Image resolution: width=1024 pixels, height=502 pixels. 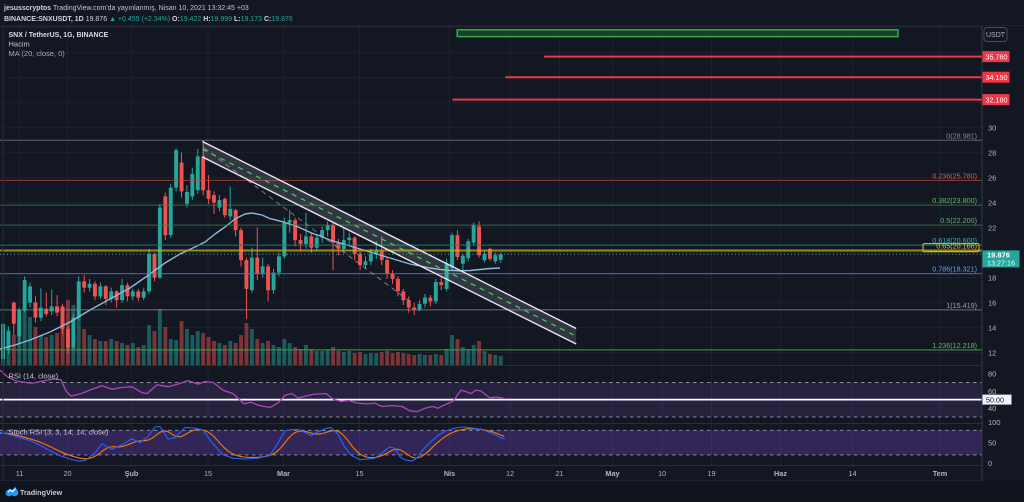 What do you see at coordinates (992, 177) in the screenshot?
I see `svg-text: 26` at bounding box center [992, 177].